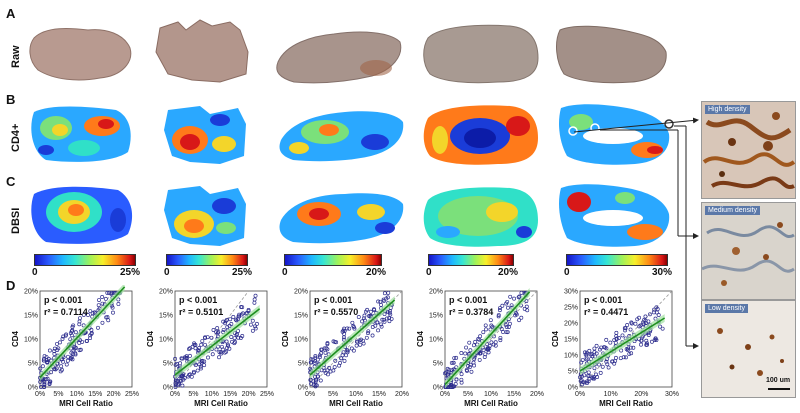 This screenshot has width=800, height=413. What do you see at coordinates (301, 316) in the screenshot?
I see `y-tick-label: 15%` at bounding box center [301, 316].